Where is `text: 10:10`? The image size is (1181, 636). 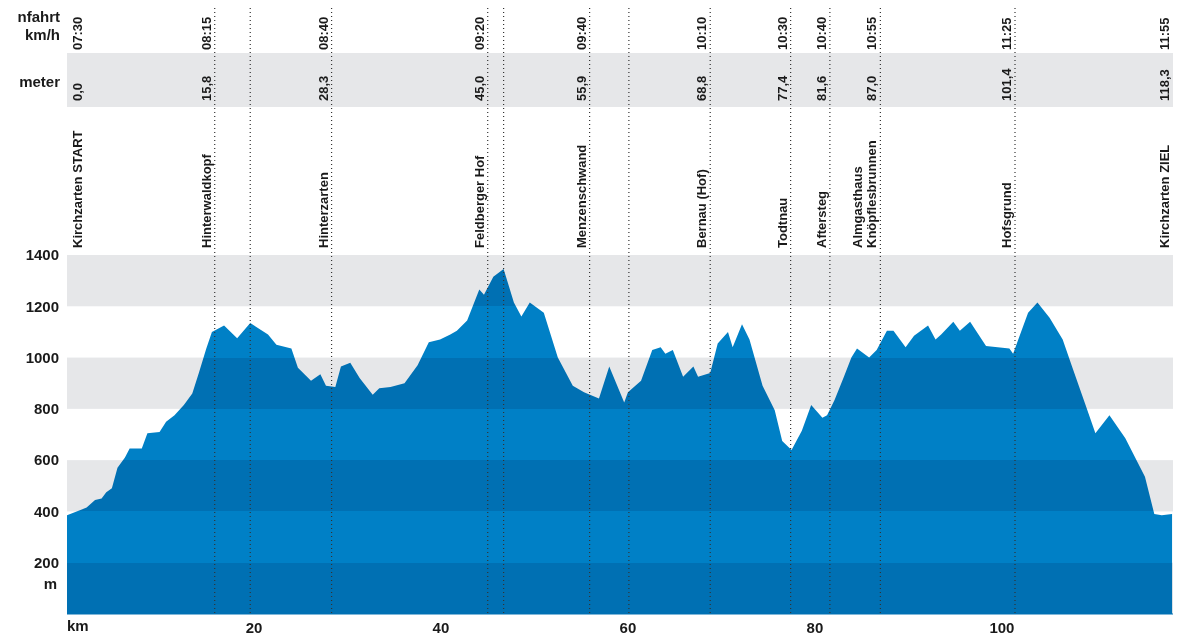
text: 10:10 is located at coordinates (702, 33).